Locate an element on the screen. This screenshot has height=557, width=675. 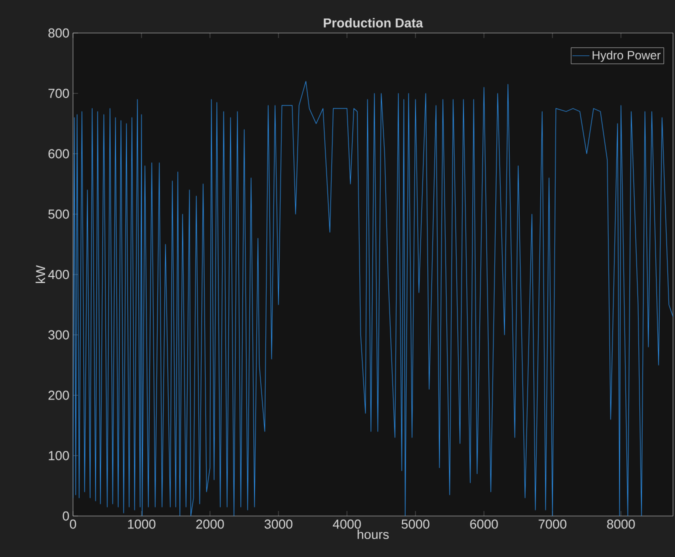
y-tick-label: 500 is located at coordinates (58, 214).